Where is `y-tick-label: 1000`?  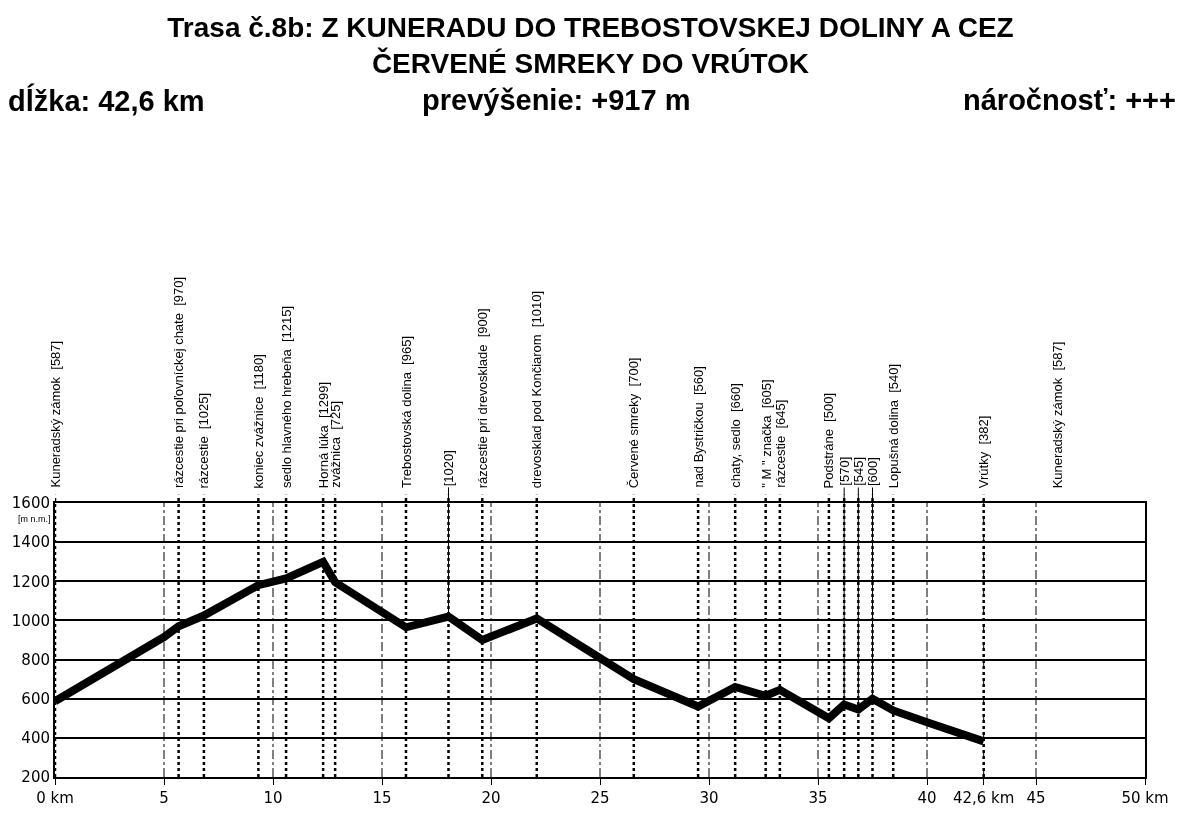
y-tick-label: 1000 is located at coordinates (30, 620).